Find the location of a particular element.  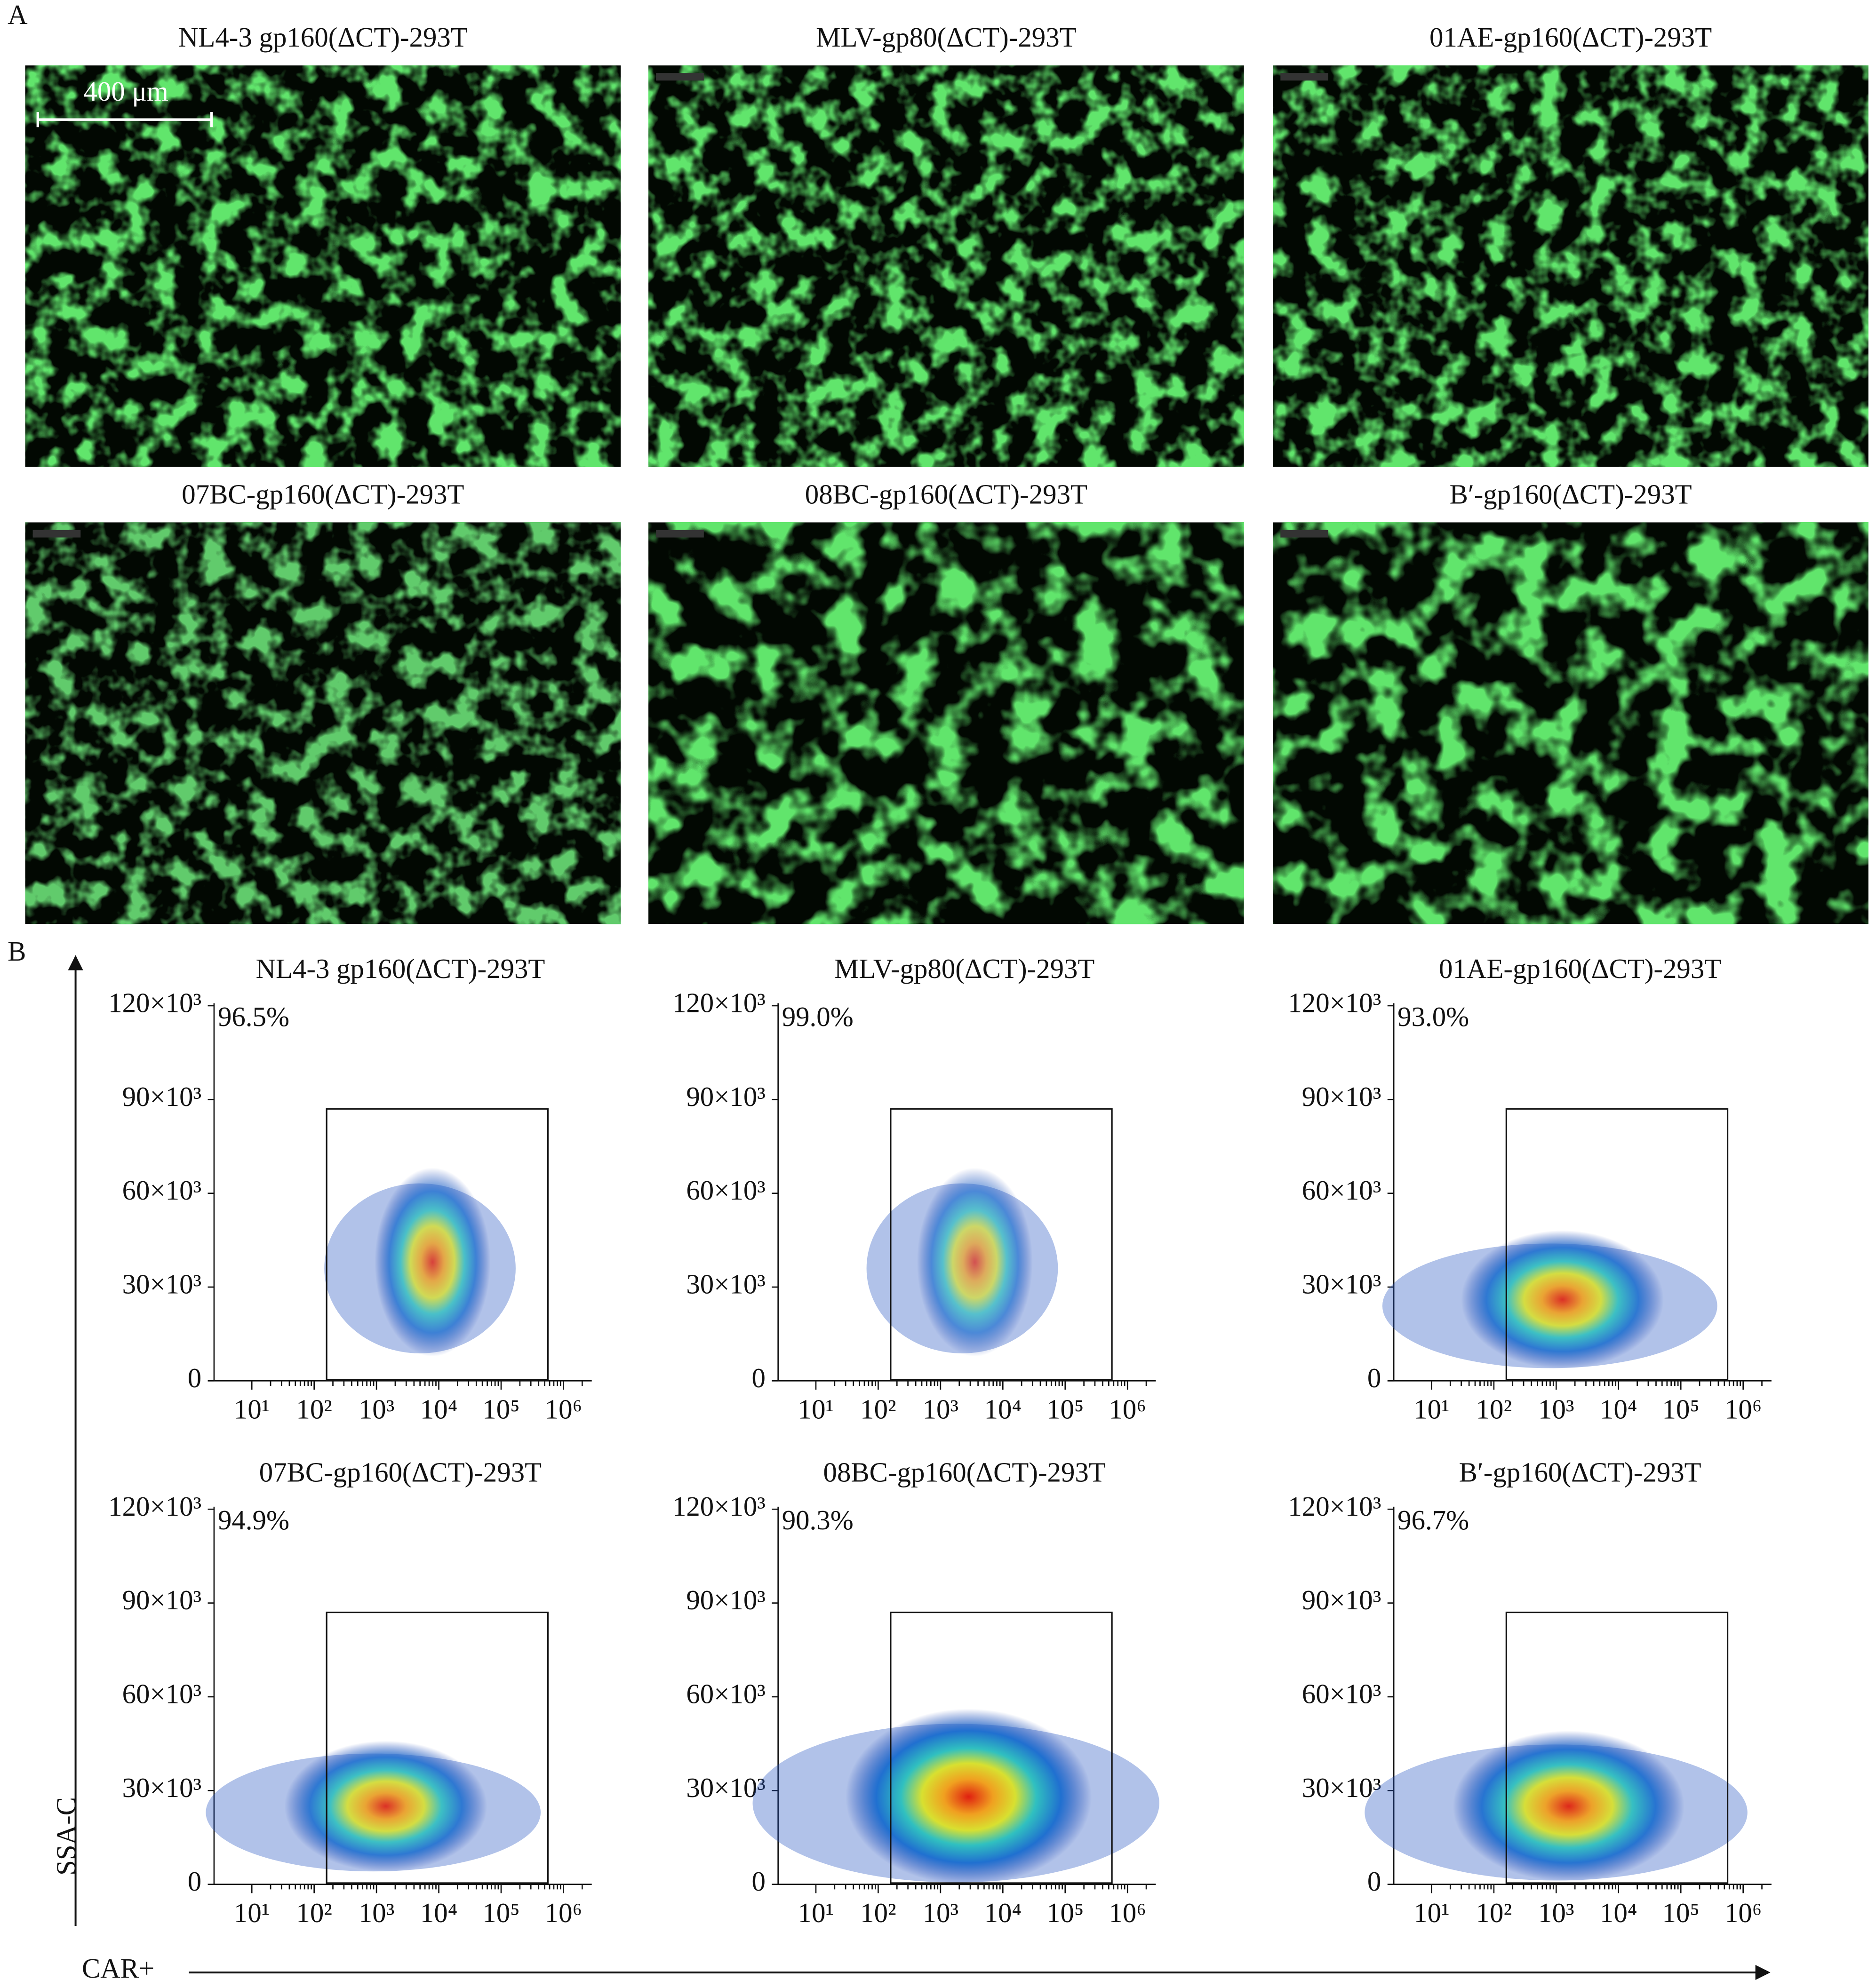

gate-percent: 96.5% is located at coordinates (254, 1017).